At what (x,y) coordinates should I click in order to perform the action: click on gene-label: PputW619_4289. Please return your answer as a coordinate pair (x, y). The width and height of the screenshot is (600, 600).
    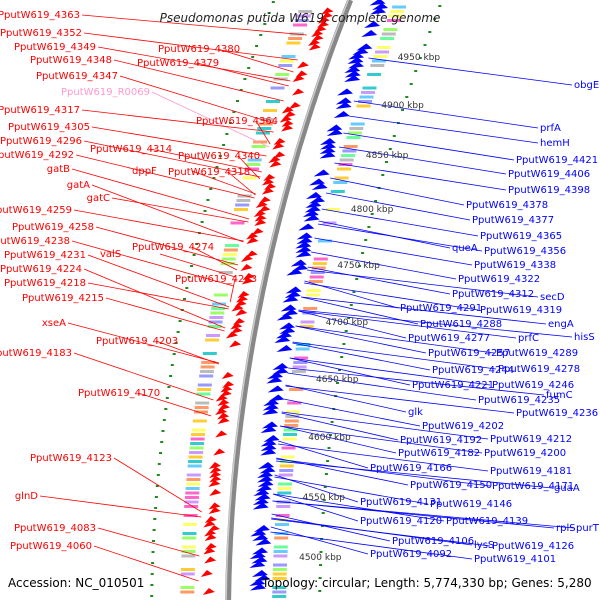
    Looking at the image, I should click on (537, 353).